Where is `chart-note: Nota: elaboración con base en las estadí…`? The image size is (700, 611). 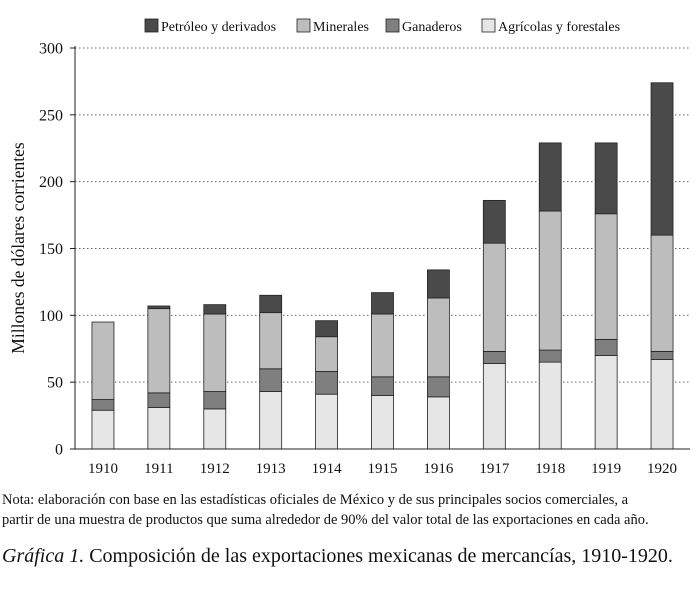 chart-note: Nota: elaboración con base en las estadí… is located at coordinates (351, 510).